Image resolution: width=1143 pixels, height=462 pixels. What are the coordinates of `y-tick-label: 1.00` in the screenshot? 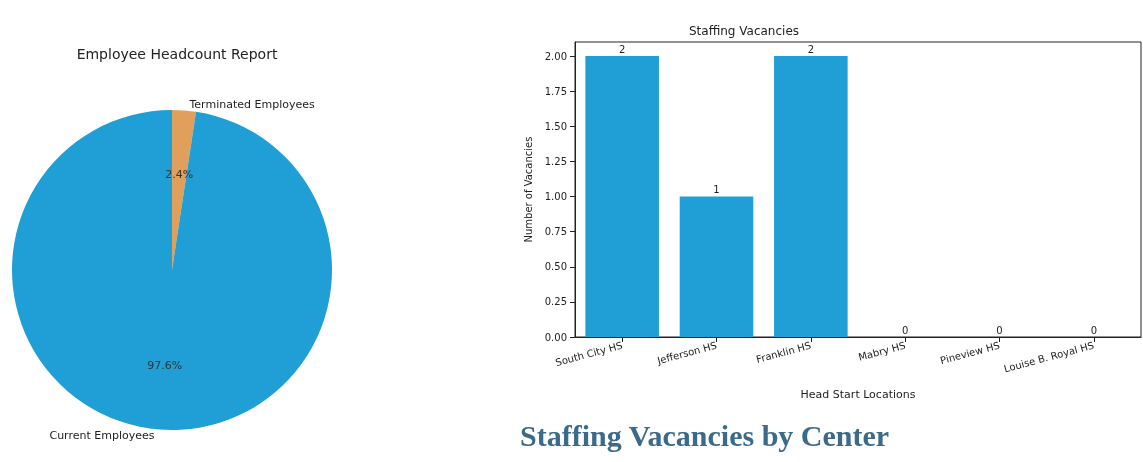 It's located at (555, 197).